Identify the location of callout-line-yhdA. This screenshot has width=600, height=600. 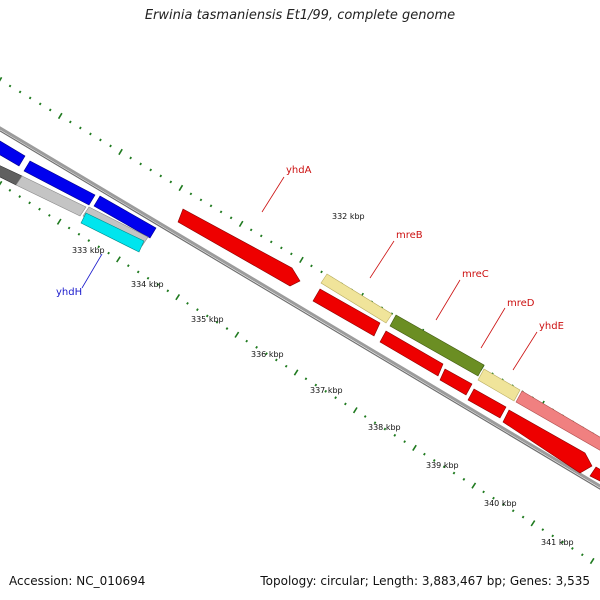
(273, 194).